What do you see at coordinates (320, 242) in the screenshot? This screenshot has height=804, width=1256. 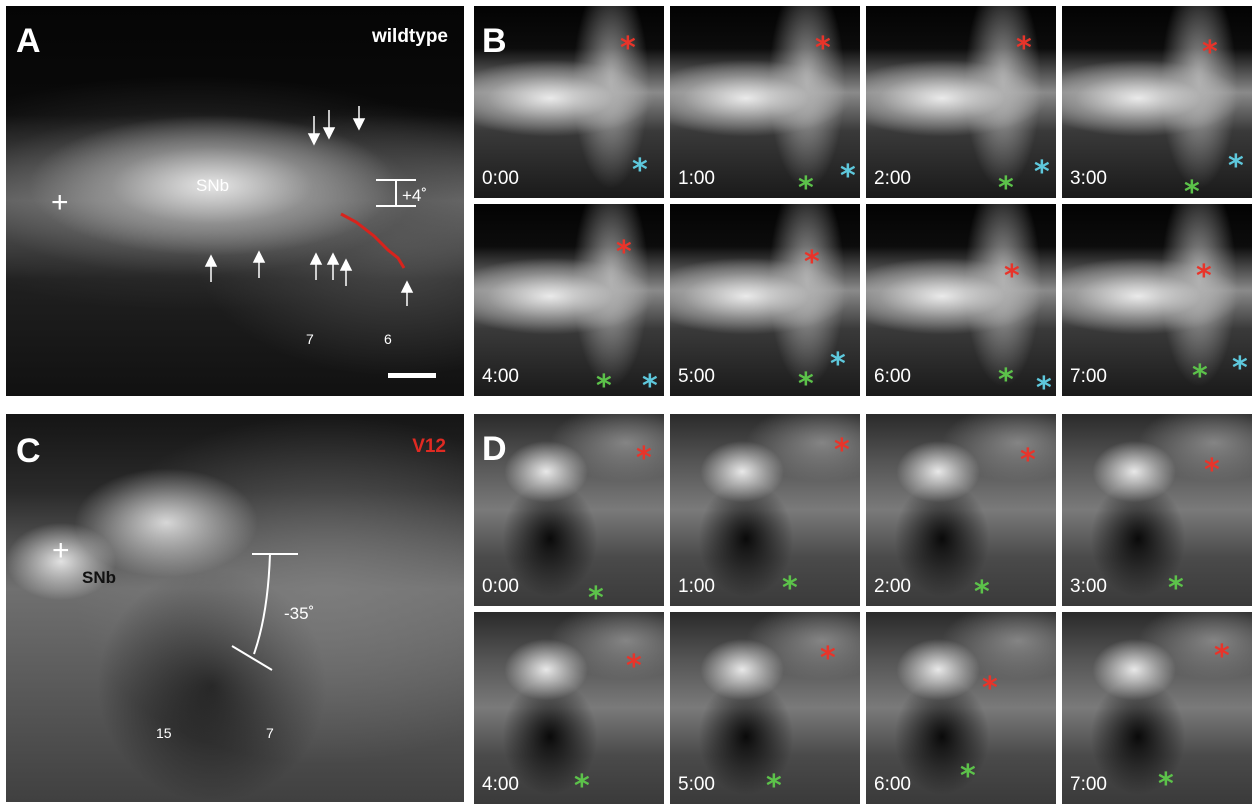 I see `panel-a-annotations` at bounding box center [320, 242].